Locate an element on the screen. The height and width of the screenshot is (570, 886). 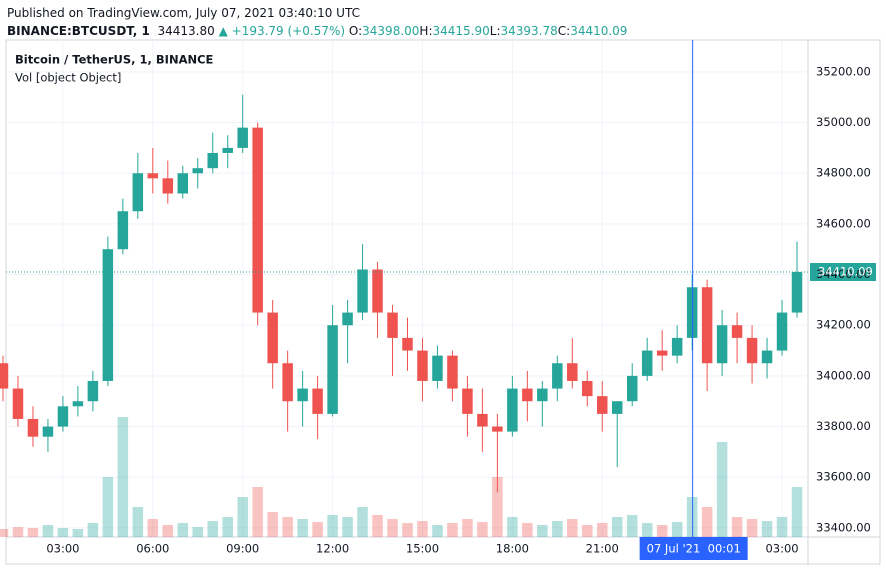
ohlc-value: 34415.90 is located at coordinates (461, 31).